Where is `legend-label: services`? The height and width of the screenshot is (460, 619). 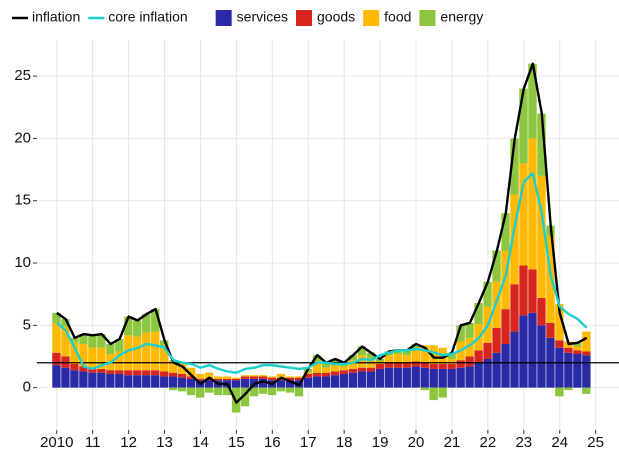 legend-label: services is located at coordinates (262, 17).